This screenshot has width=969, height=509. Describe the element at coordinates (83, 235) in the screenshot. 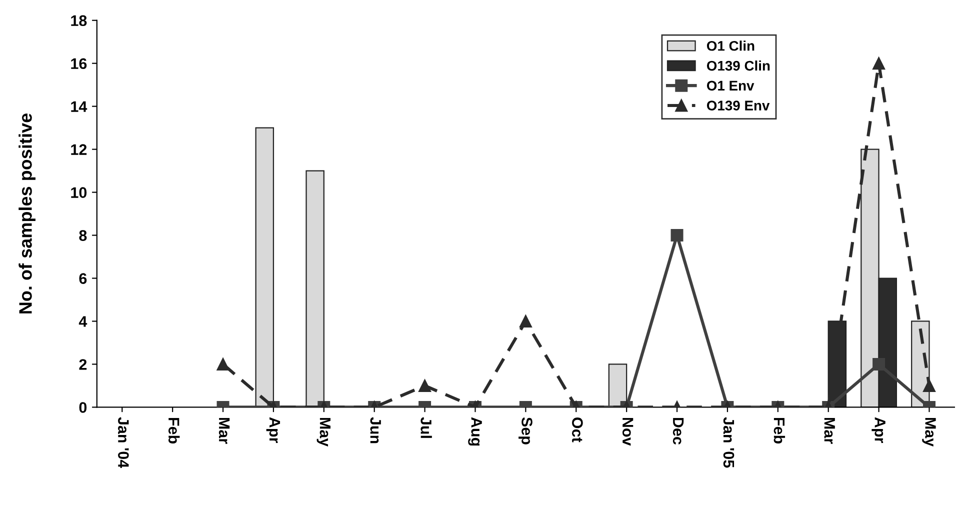

I see `y-tick-label: 8` at that location.